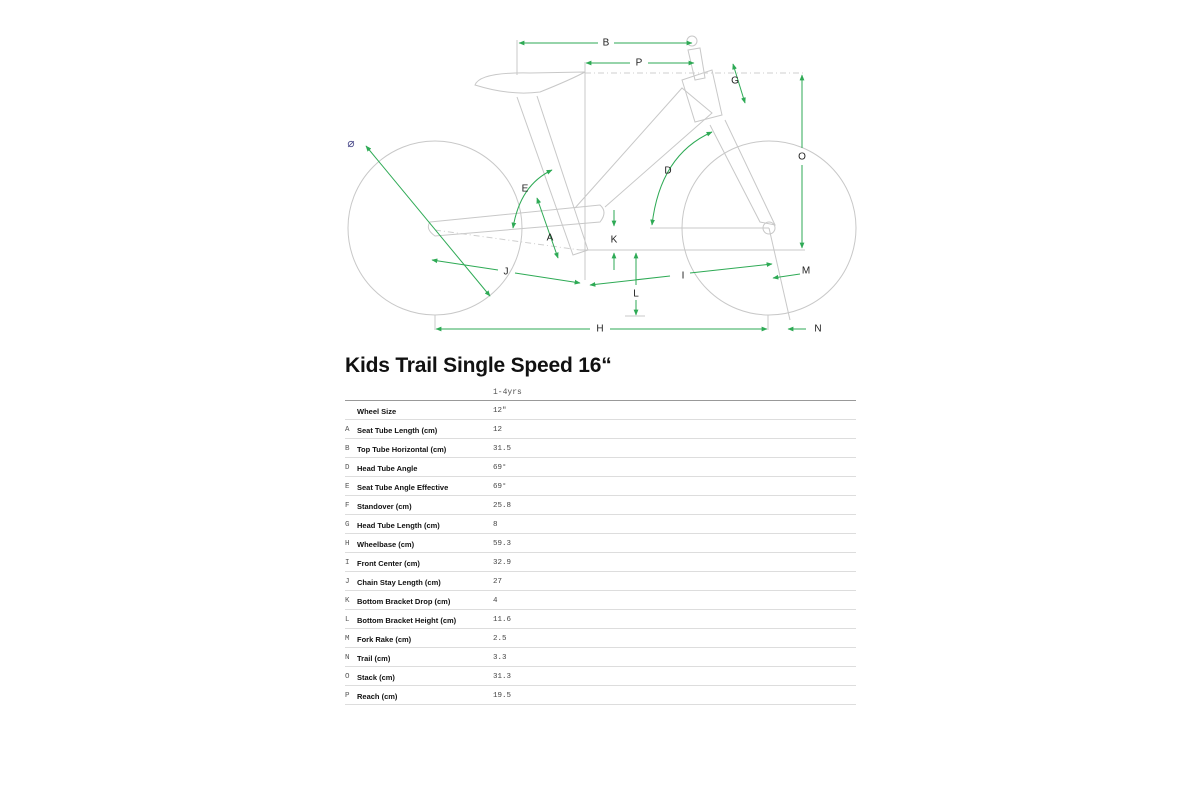 This screenshot has width=1200, height=800. Describe the element at coordinates (347, 696) in the screenshot. I see `row-letter: P` at that location.